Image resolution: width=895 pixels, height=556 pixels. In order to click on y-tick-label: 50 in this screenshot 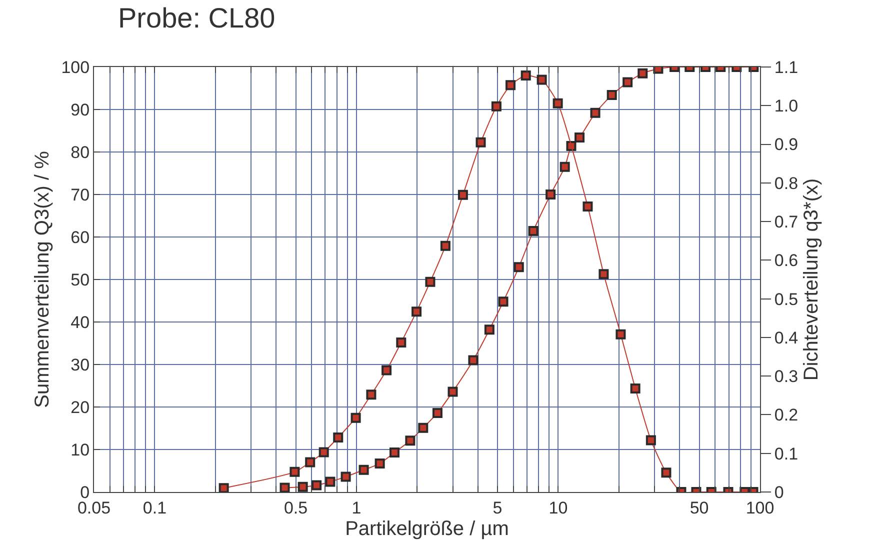, I will do `click(80, 280)`.